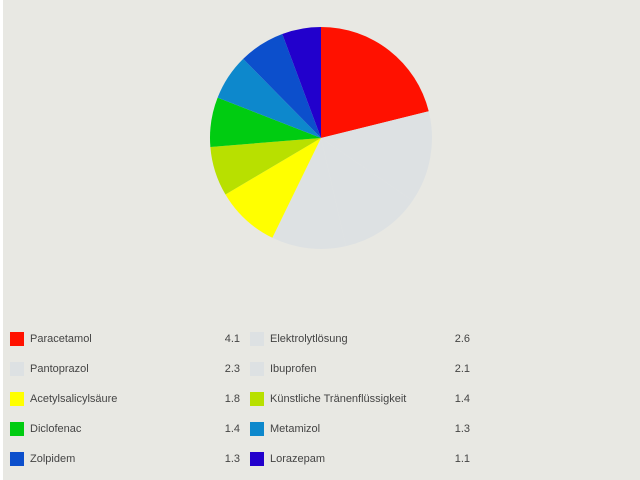 The height and width of the screenshot is (480, 640). Describe the element at coordinates (301, 82) in the screenshot. I see `pie-slice-lorazepam` at that location.